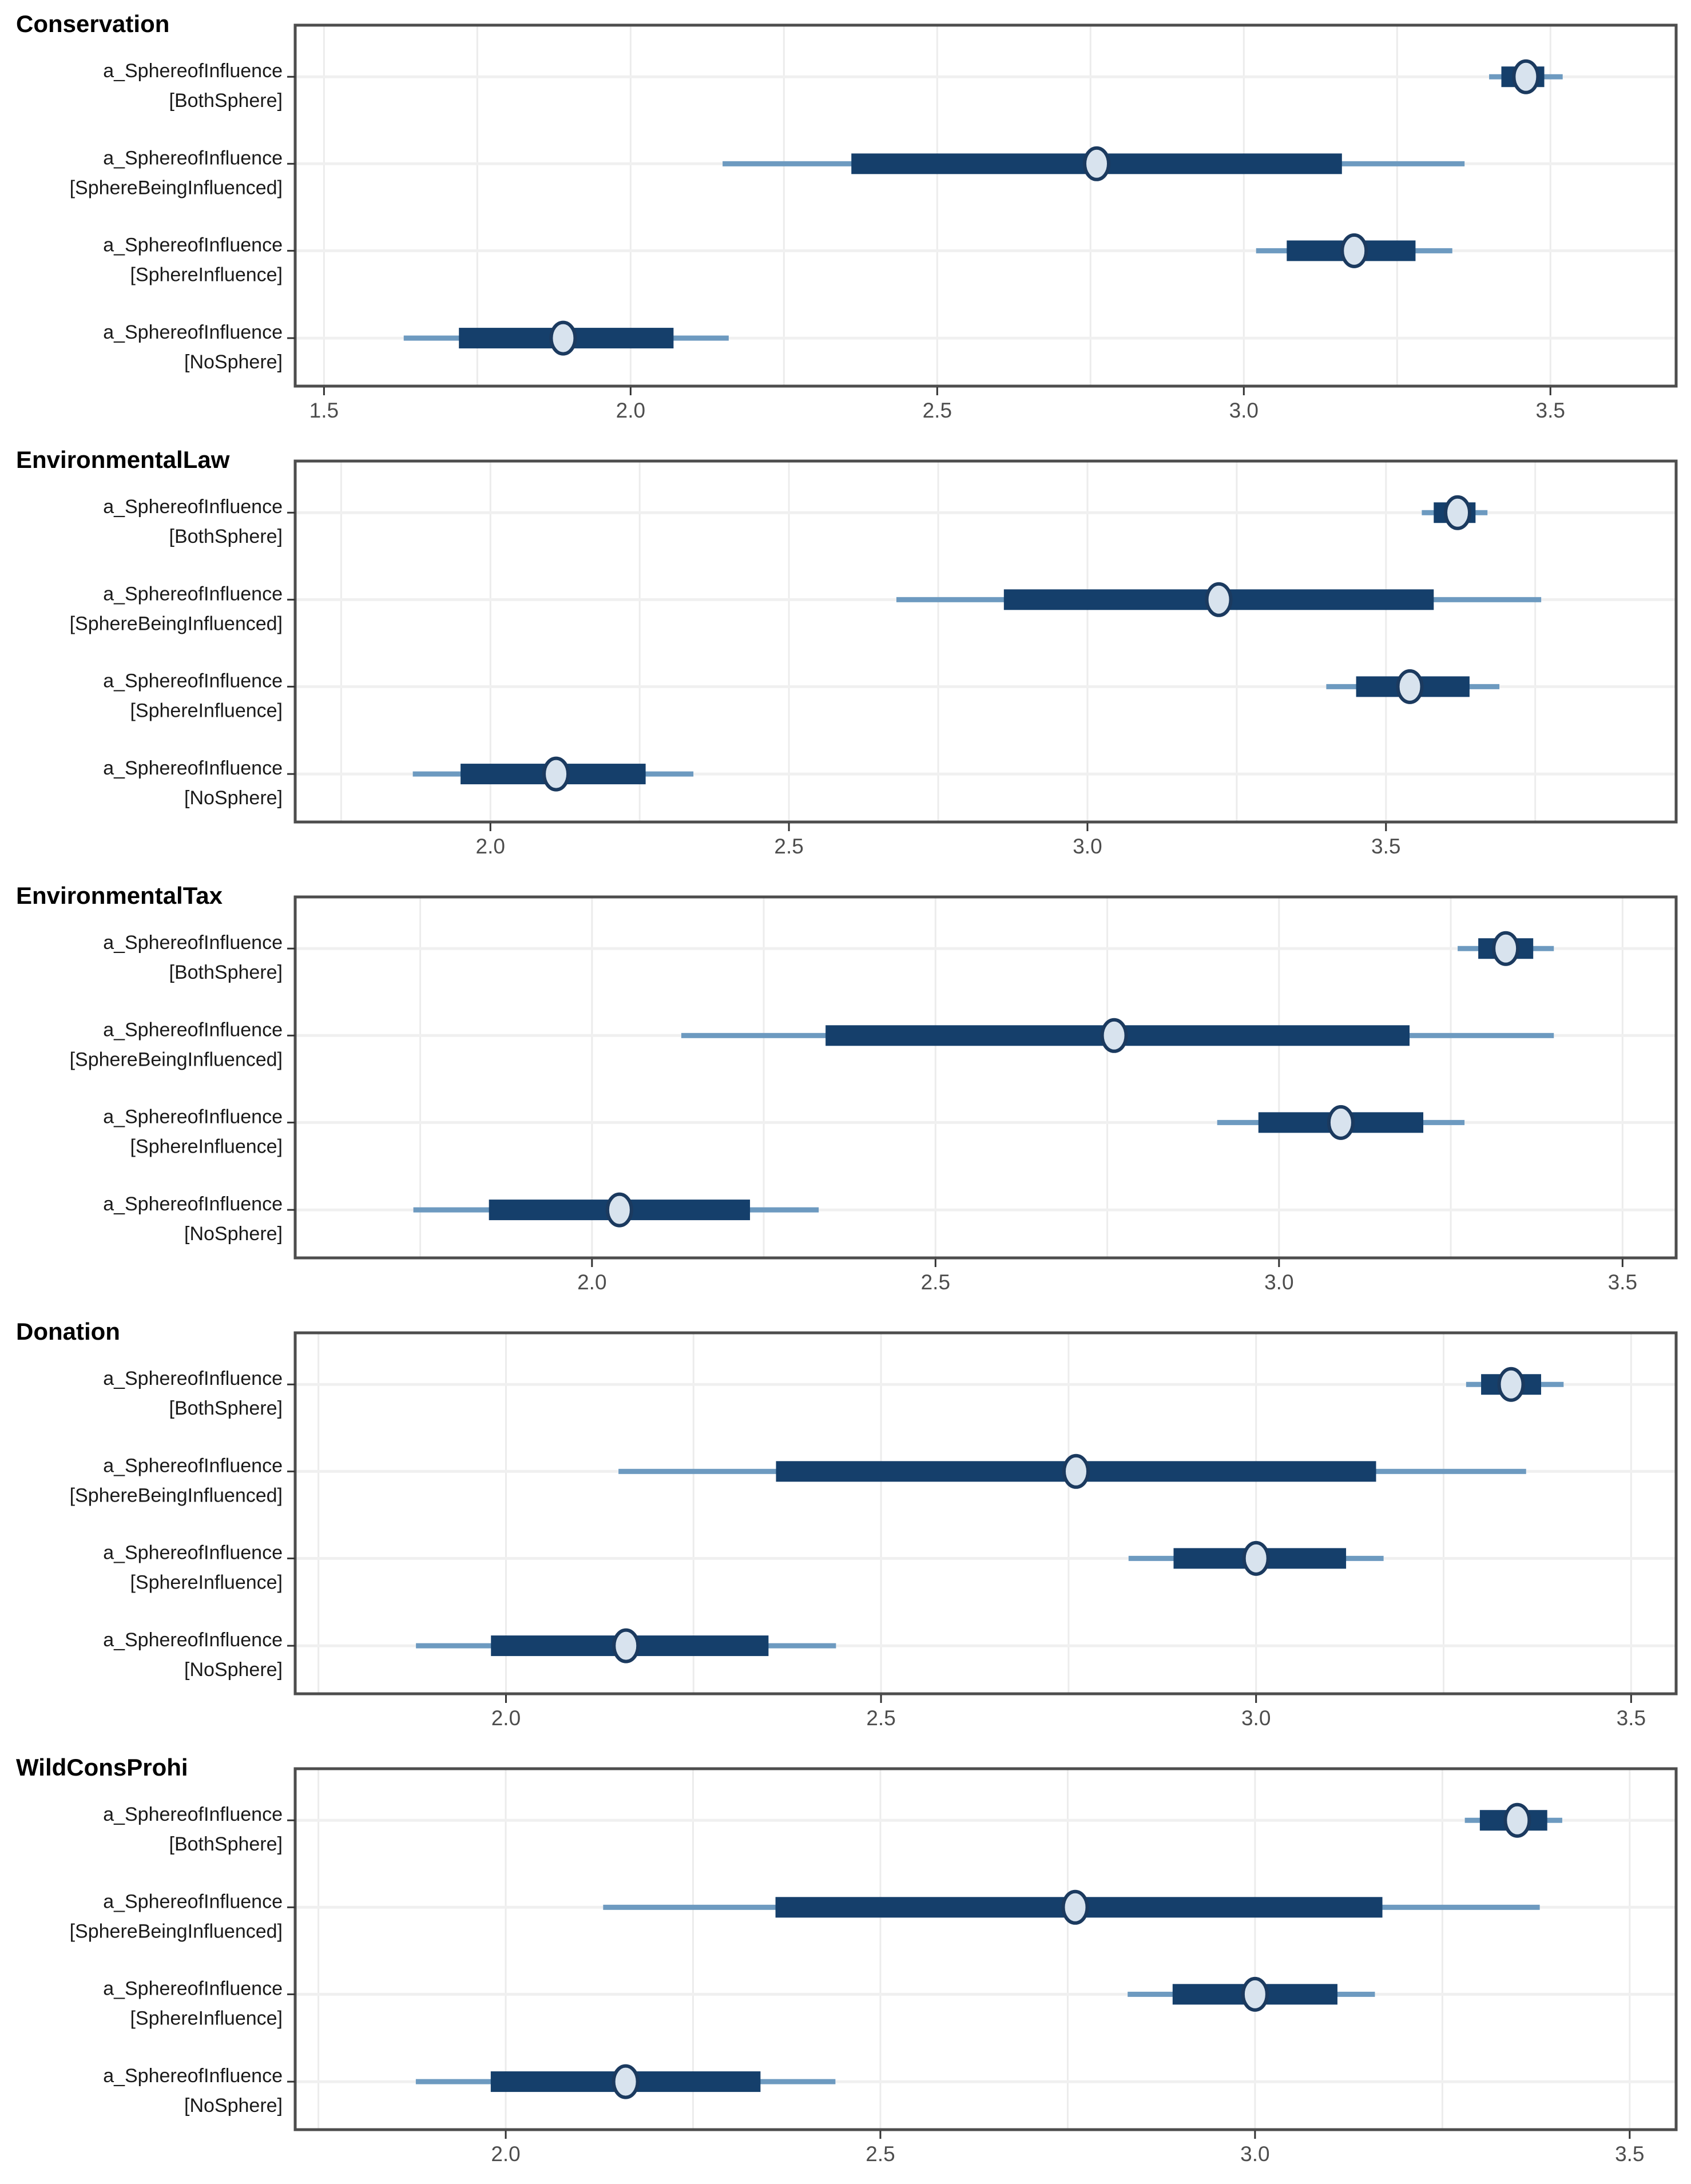  Describe the element at coordinates (102, 1767) in the screenshot. I see `panel-title: WildConsProhi` at that location.